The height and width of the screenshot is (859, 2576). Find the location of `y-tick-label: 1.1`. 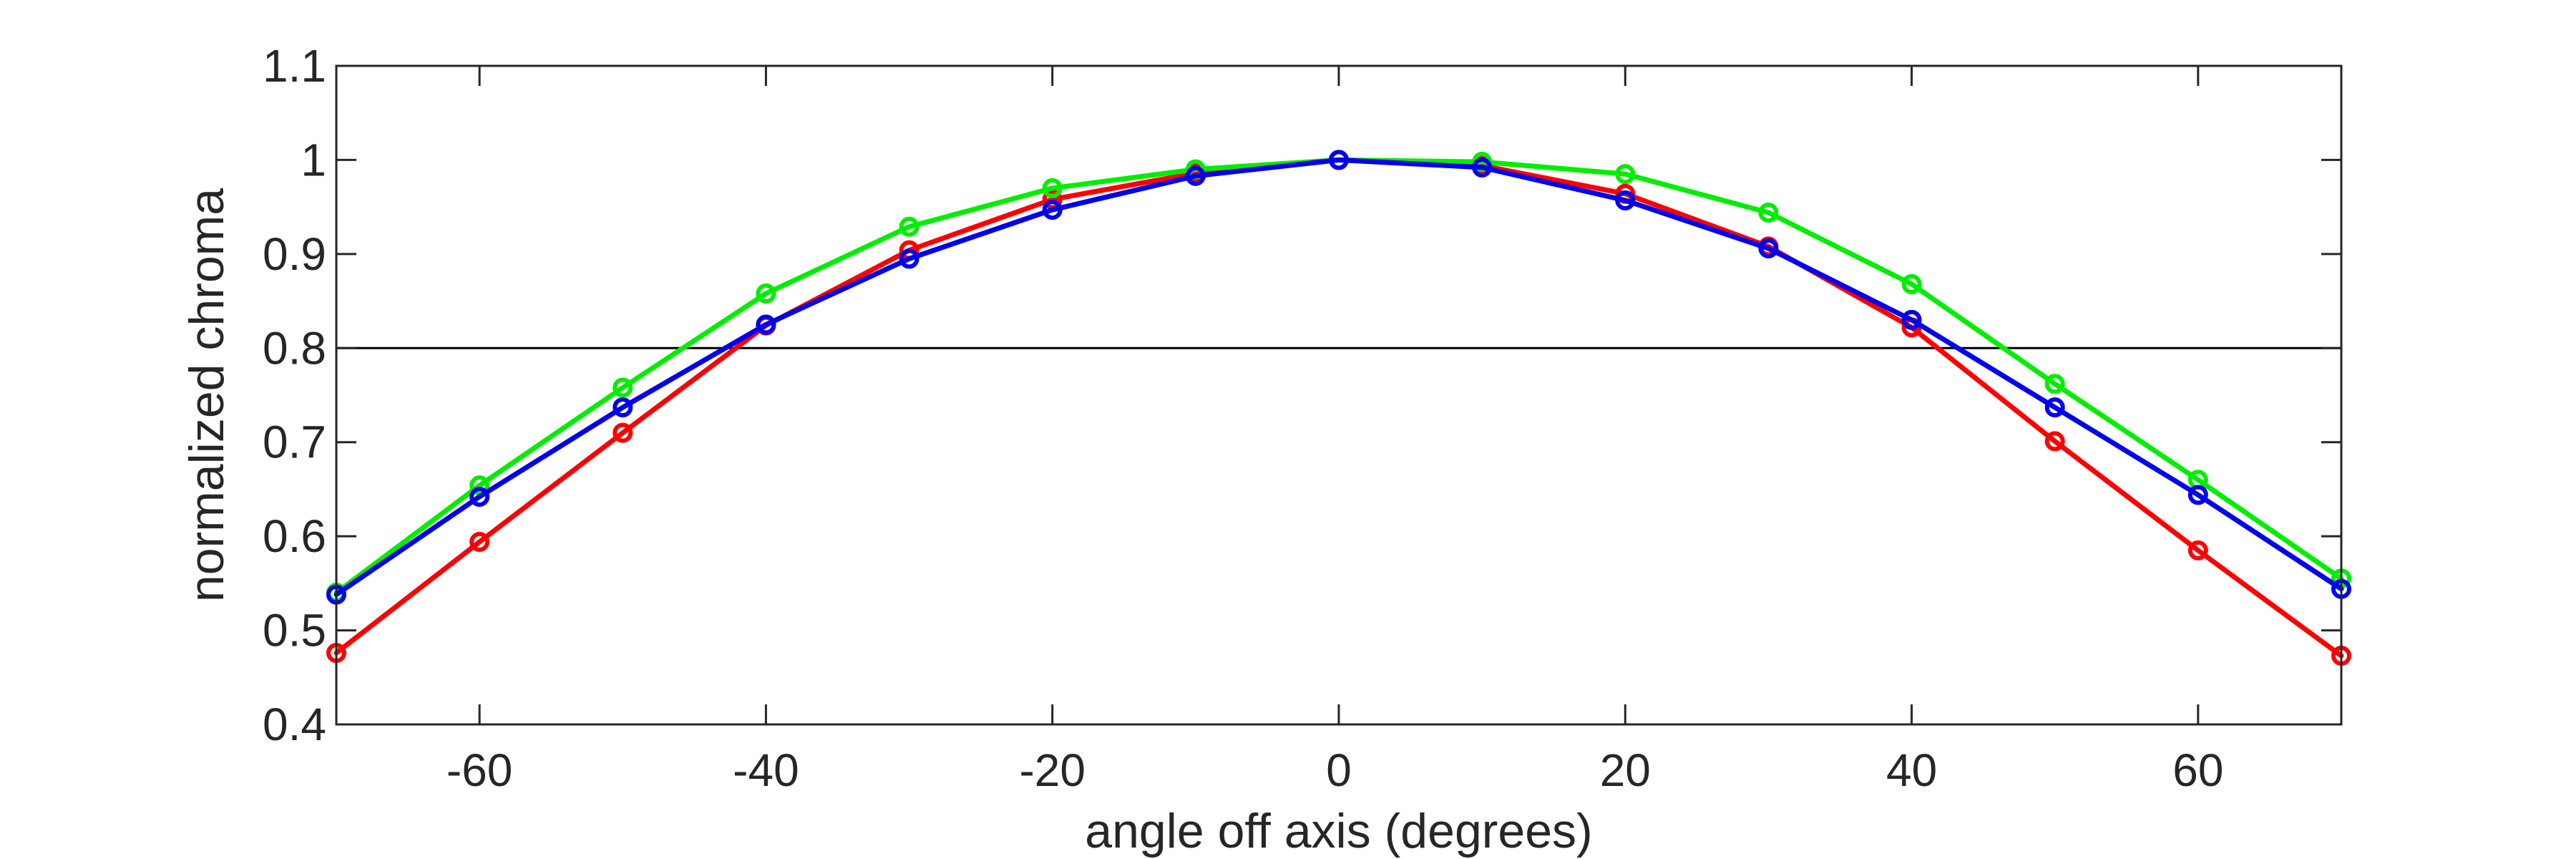

y-tick-label: 1.1 is located at coordinates (294, 66).